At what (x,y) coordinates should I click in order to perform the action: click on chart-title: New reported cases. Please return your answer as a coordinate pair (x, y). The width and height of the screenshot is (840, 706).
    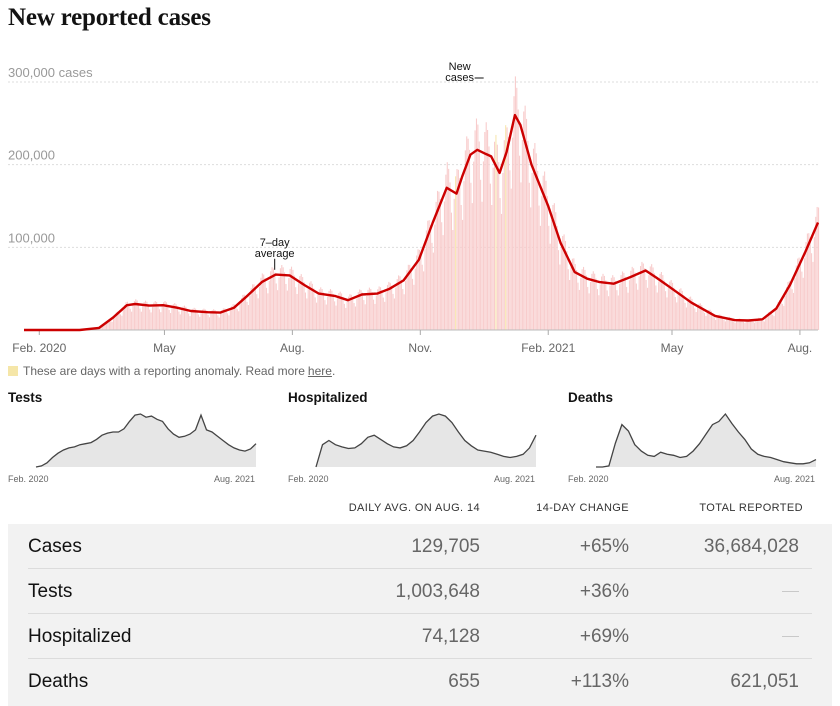
    Looking at the image, I should click on (109, 17).